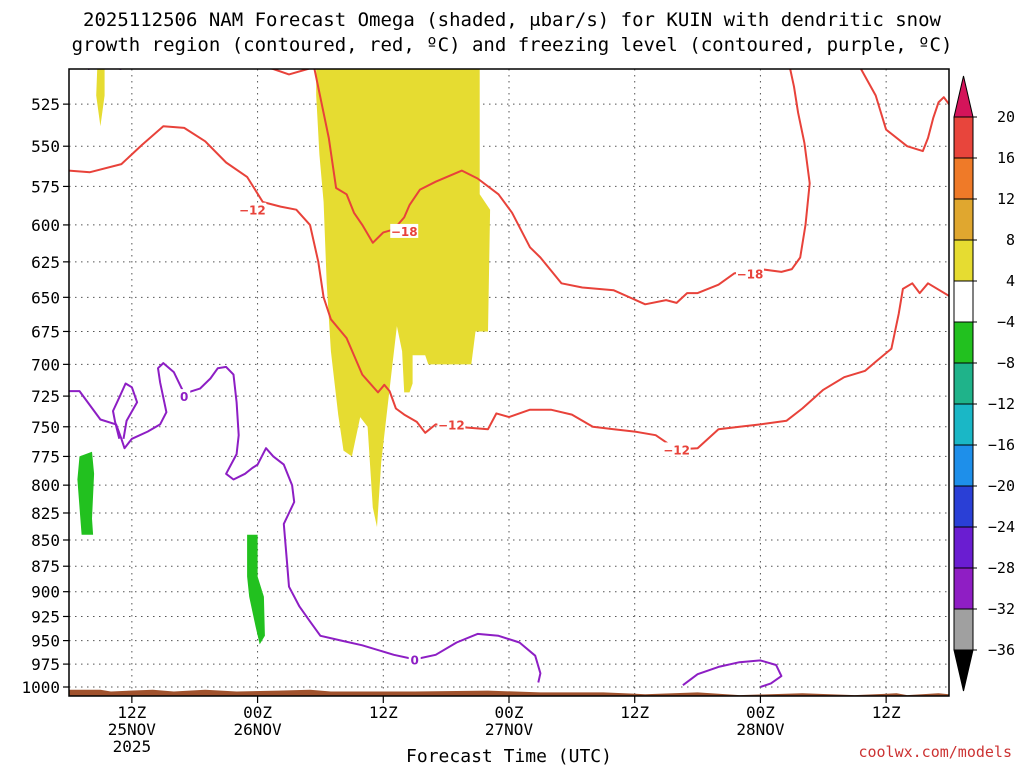 The width and height of the screenshot is (1024, 768). Describe the element at coordinates (45, 664) in the screenshot. I see `y-tick-label: 975` at that location.